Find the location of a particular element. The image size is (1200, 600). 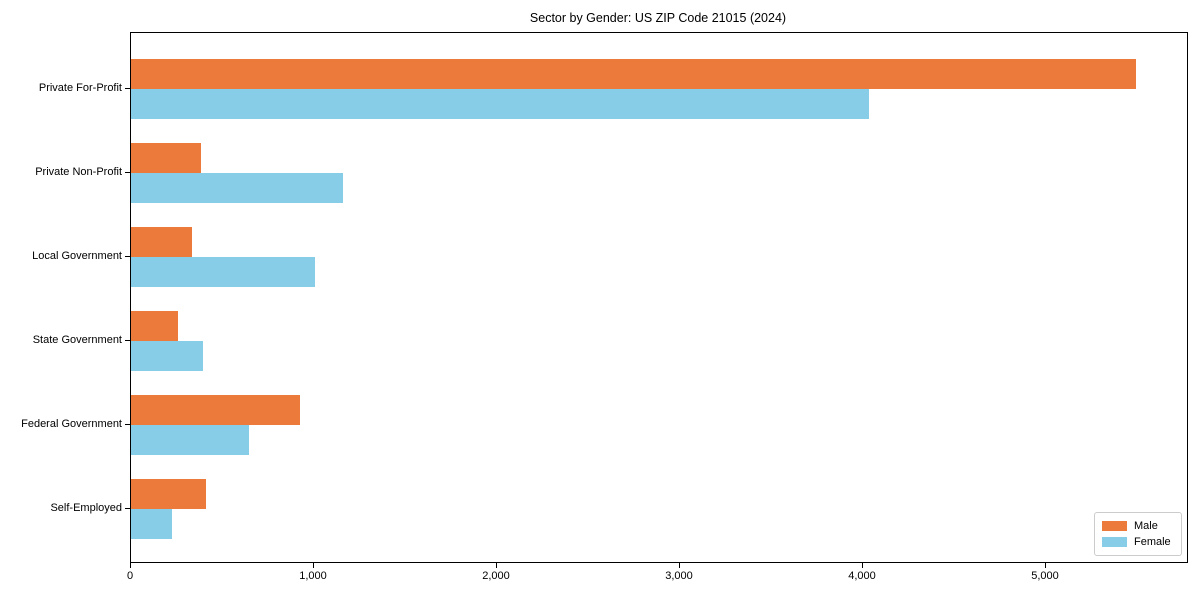

legend: Male Female is located at coordinates (1138, 534).